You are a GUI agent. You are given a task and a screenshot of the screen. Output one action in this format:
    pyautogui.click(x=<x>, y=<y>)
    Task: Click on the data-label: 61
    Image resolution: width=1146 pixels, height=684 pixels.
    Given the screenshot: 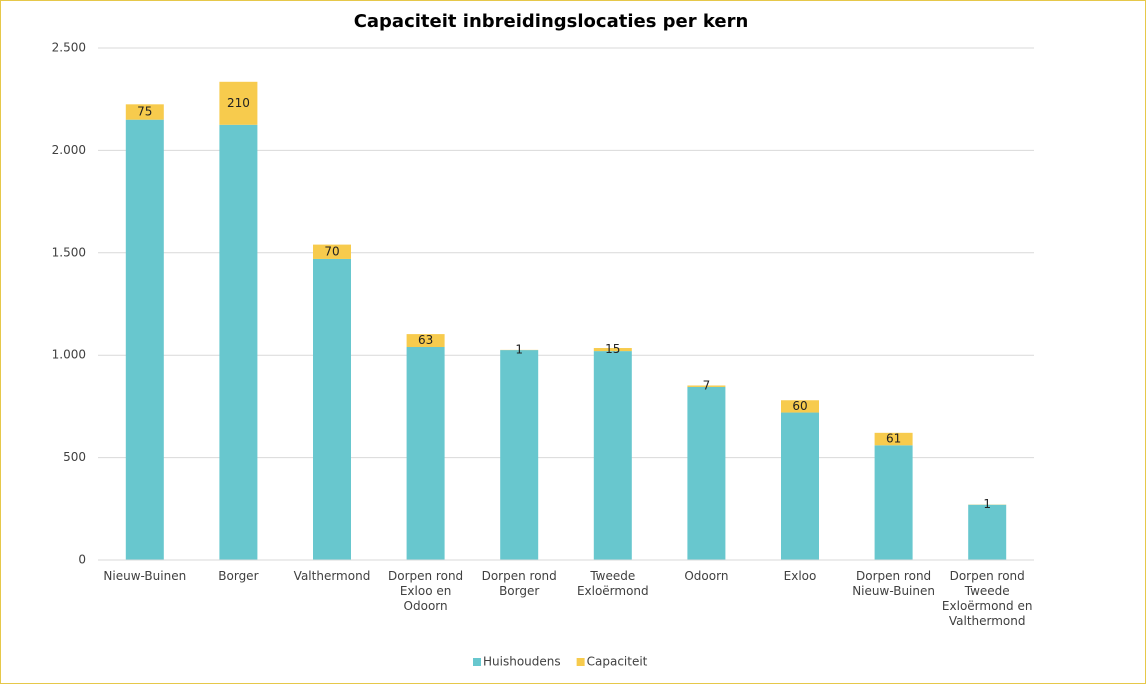 What is the action you would take?
    pyautogui.click(x=893, y=439)
    